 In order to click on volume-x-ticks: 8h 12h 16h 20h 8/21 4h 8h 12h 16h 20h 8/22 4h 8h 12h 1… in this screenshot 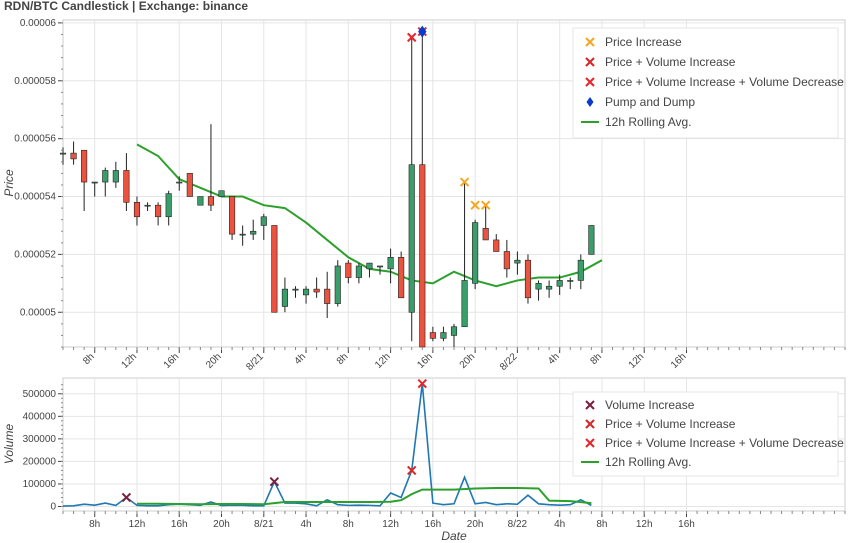, I will do `click(454, 520)`.